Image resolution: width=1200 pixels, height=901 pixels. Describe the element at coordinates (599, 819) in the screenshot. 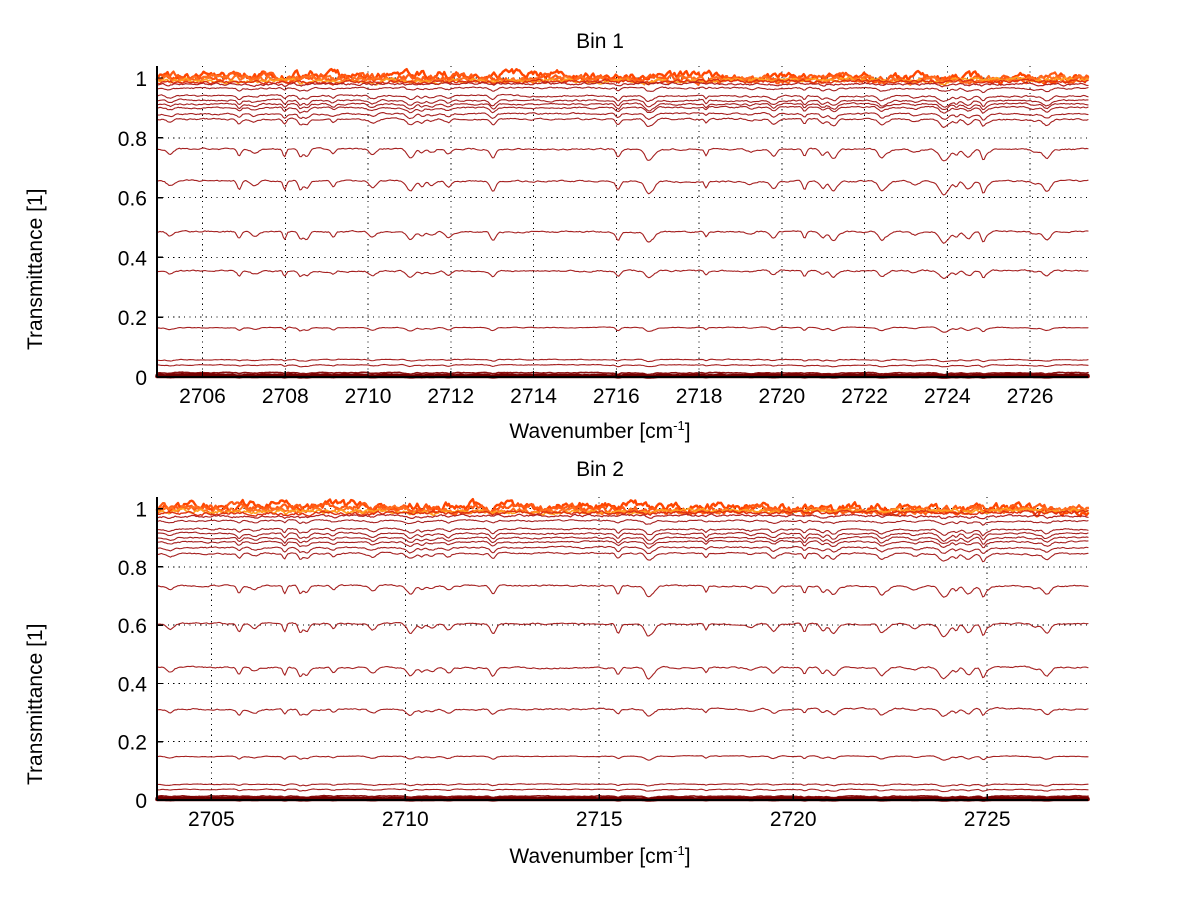

I see `x-tick-label: 2715` at that location.